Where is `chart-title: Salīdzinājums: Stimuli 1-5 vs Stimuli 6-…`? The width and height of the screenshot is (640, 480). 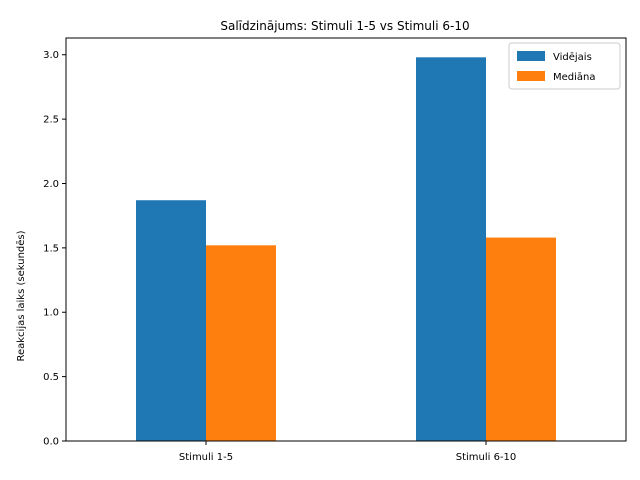
chart-title: Salīdzinājums: Stimuli 1-5 vs Stimuli 6-… is located at coordinates (344, 26).